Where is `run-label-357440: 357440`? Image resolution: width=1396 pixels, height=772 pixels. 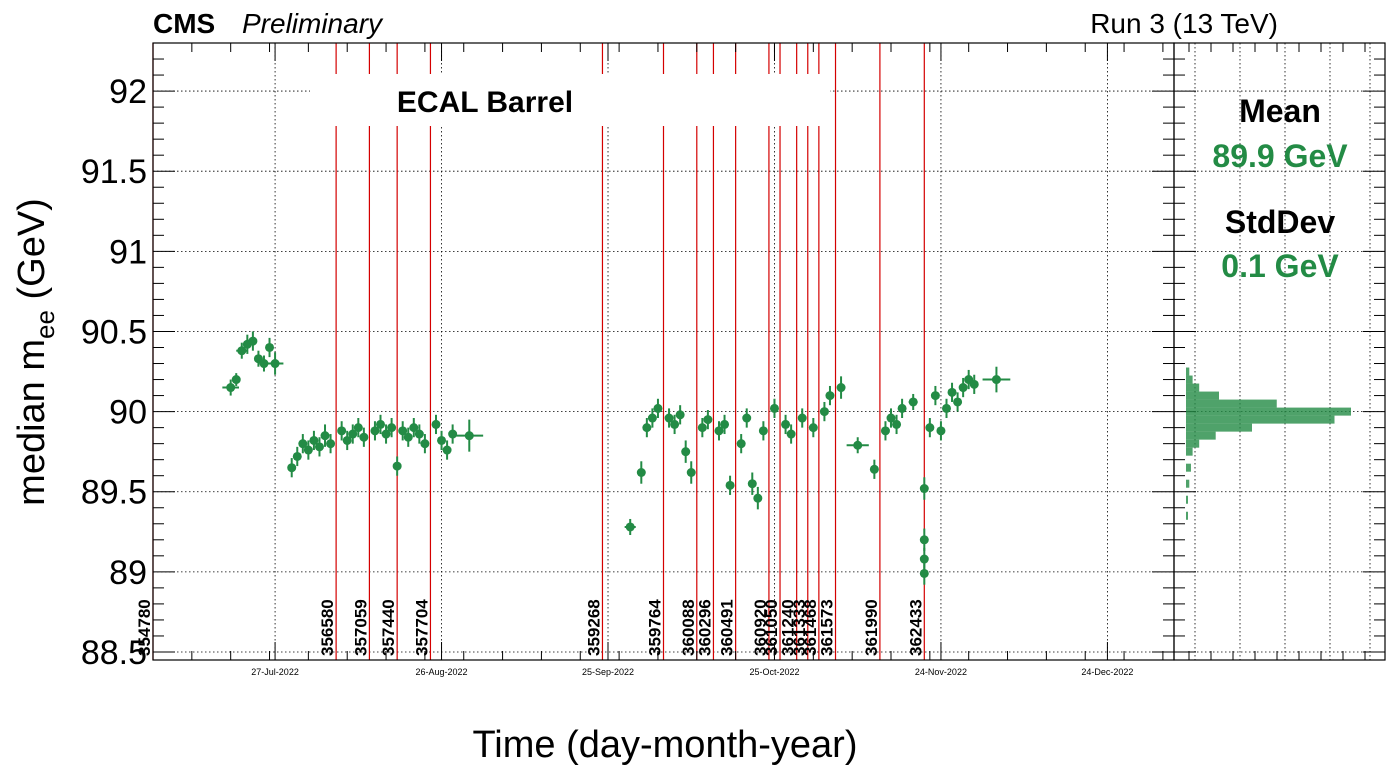
run-label-357440: 357440 is located at coordinates (388, 627).